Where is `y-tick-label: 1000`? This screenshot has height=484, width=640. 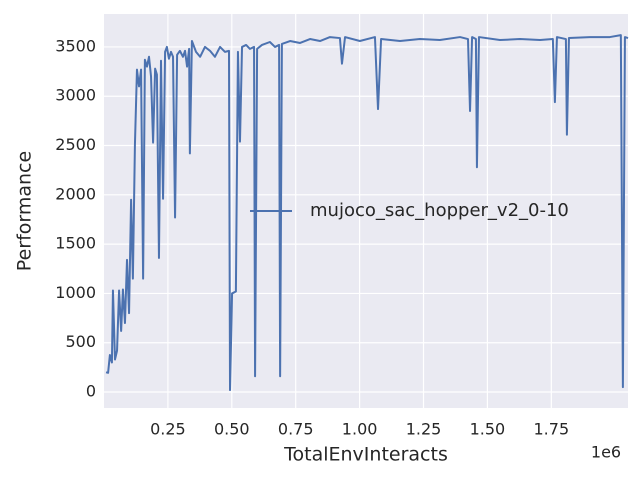
y-tick-label: 1000 is located at coordinates (75, 292).